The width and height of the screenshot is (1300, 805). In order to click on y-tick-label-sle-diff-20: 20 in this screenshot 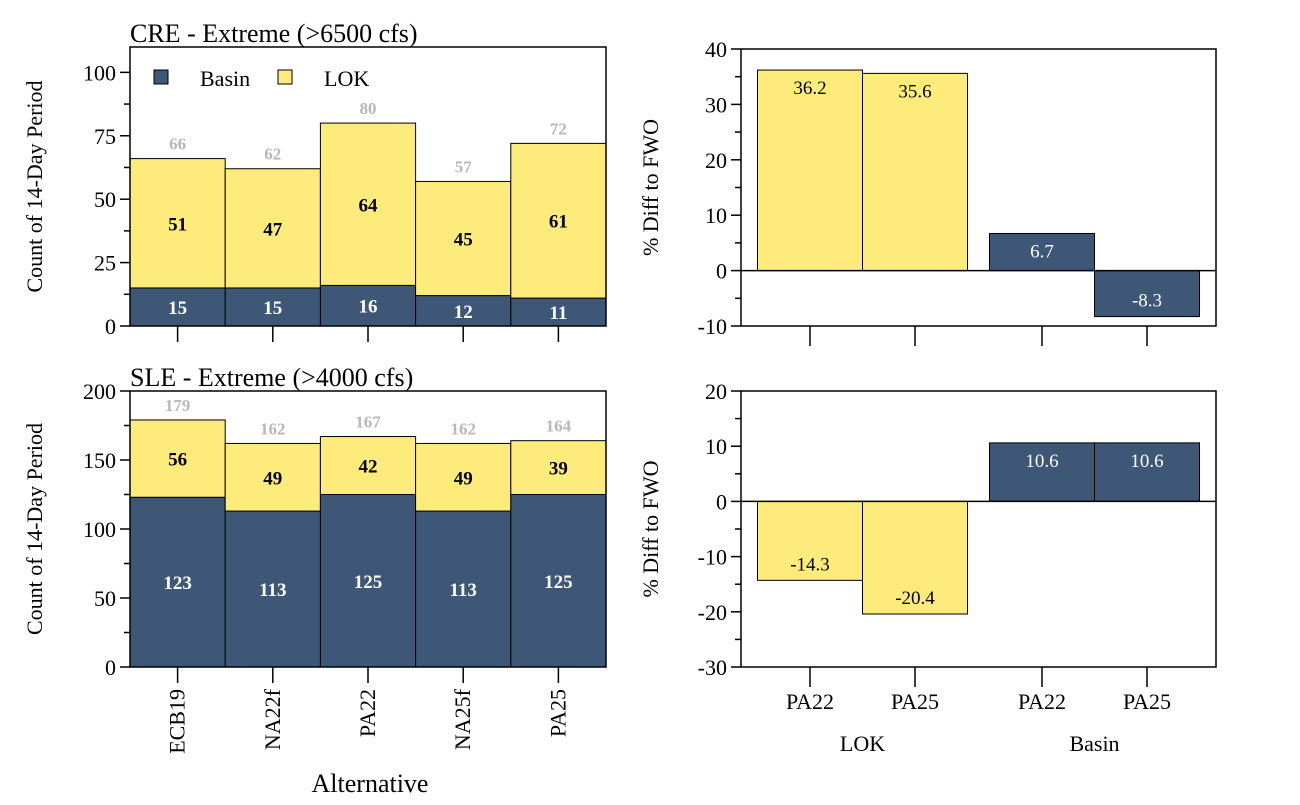, I will do `click(716, 391)`.